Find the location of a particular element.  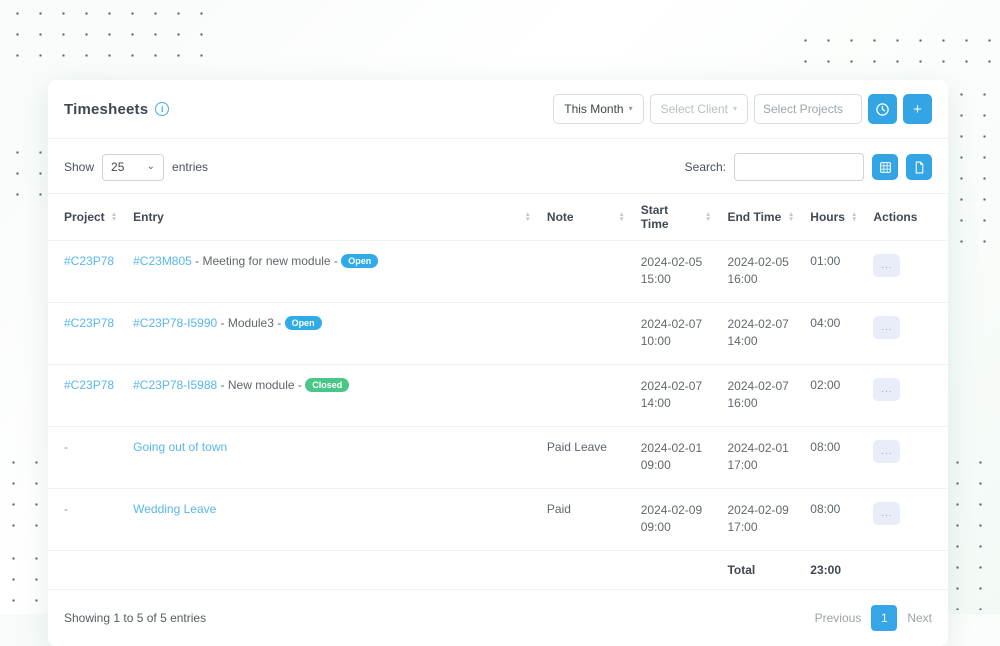

col-header-project: Project ▲ ▼ is located at coordinates (87, 217).